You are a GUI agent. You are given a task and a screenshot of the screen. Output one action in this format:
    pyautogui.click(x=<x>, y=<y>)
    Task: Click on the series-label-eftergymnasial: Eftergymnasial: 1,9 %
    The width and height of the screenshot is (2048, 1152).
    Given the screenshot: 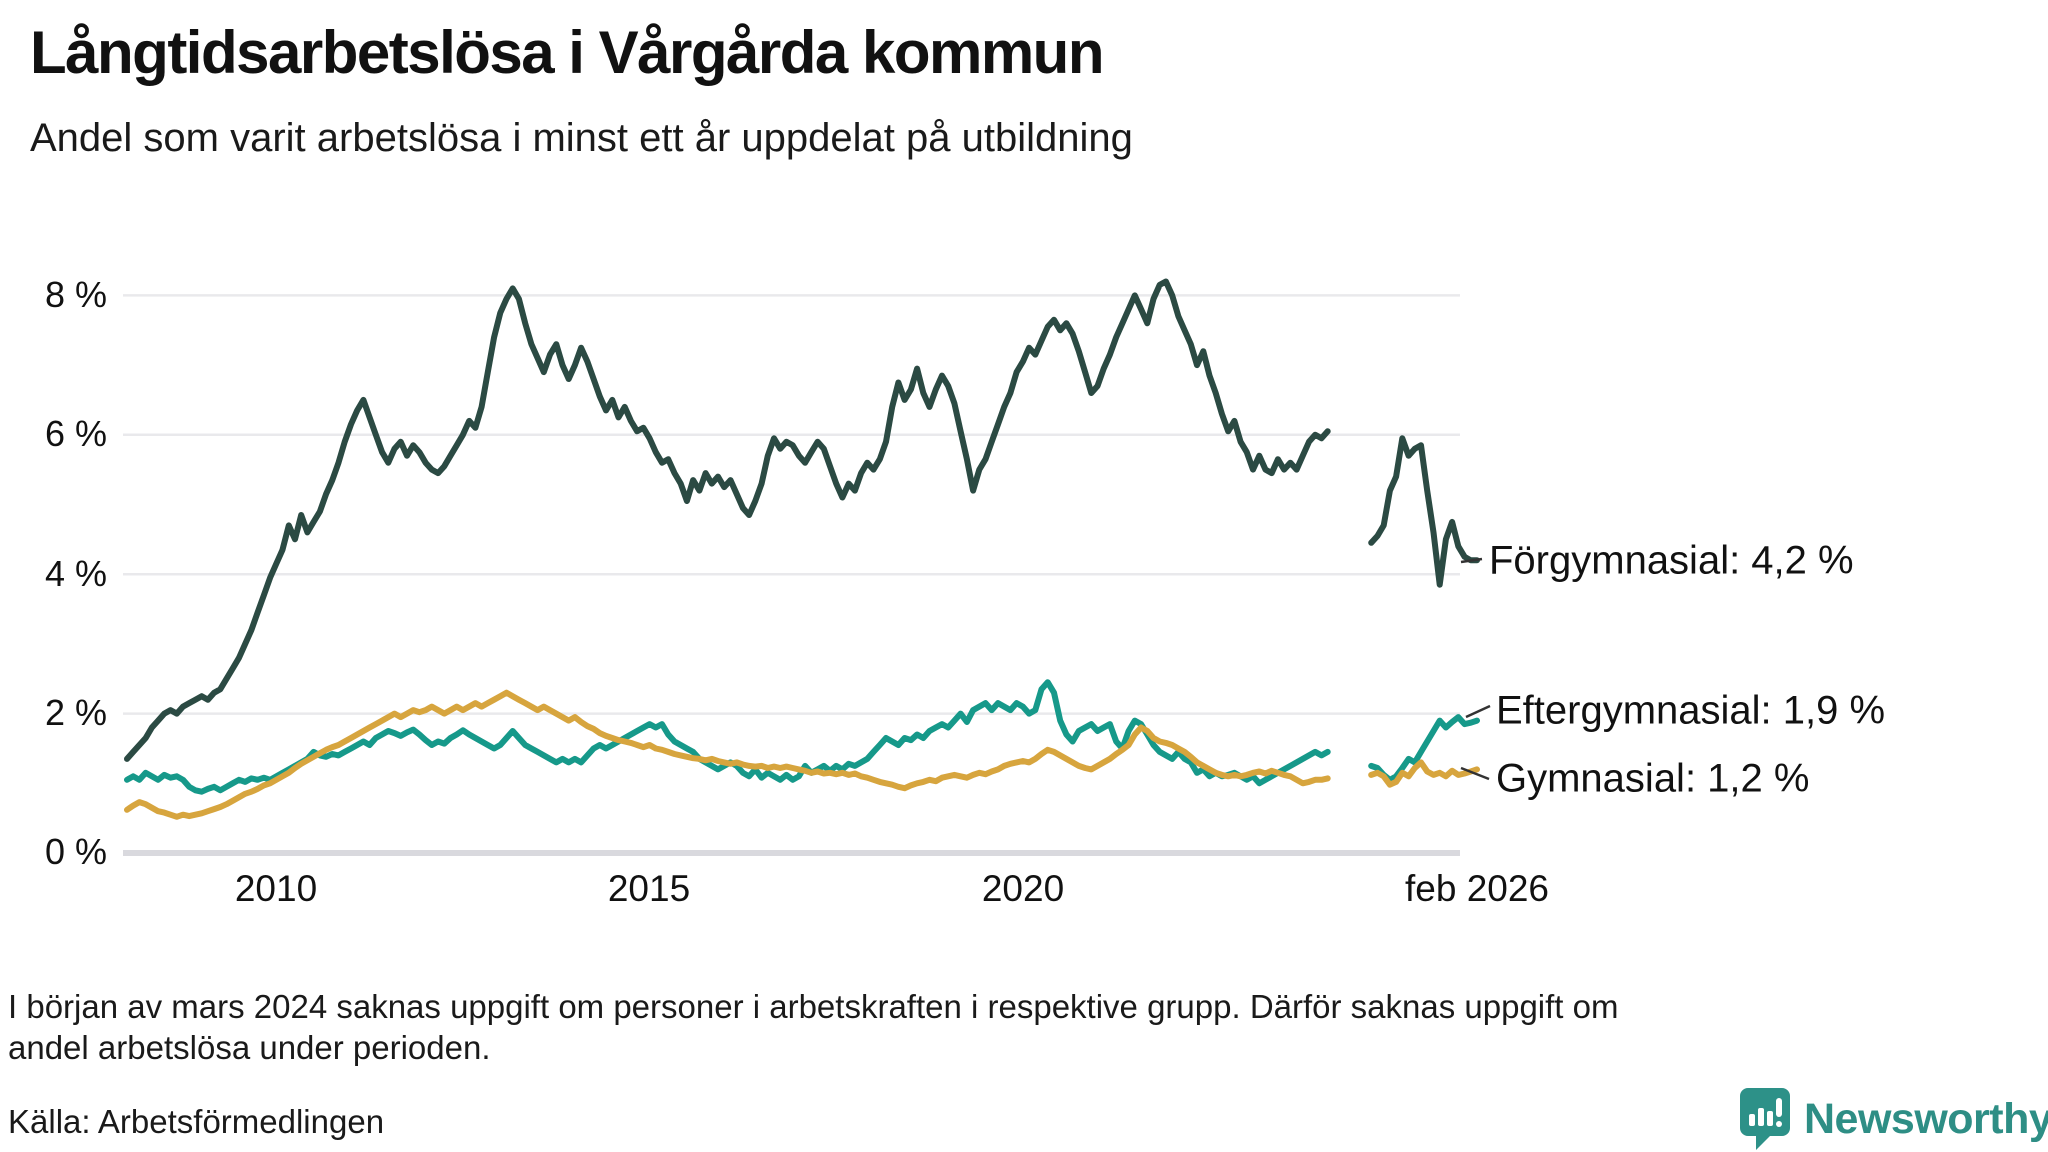 What is the action you would take?
    pyautogui.click(x=1691, y=710)
    